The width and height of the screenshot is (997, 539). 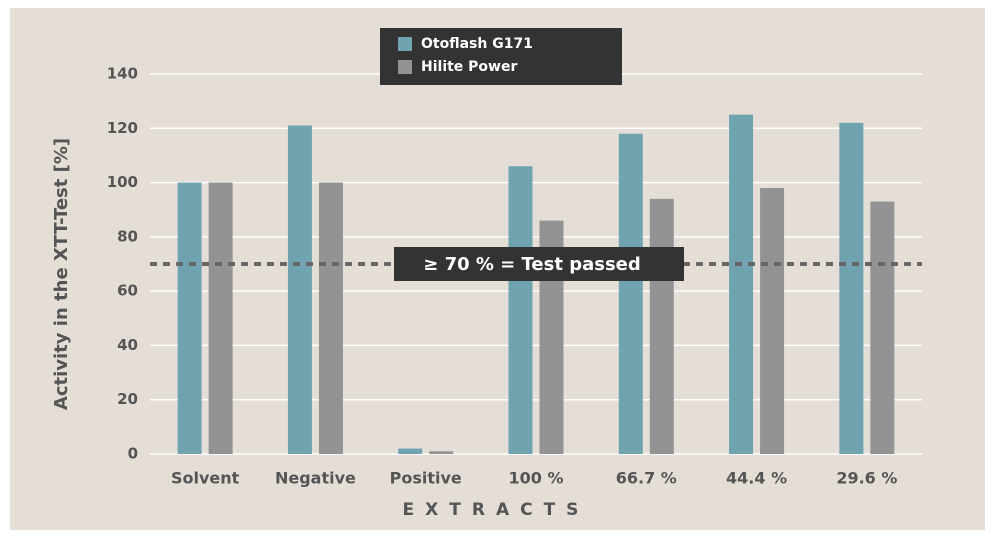 I want to click on x-tick-label: Negative, so click(x=315, y=478).